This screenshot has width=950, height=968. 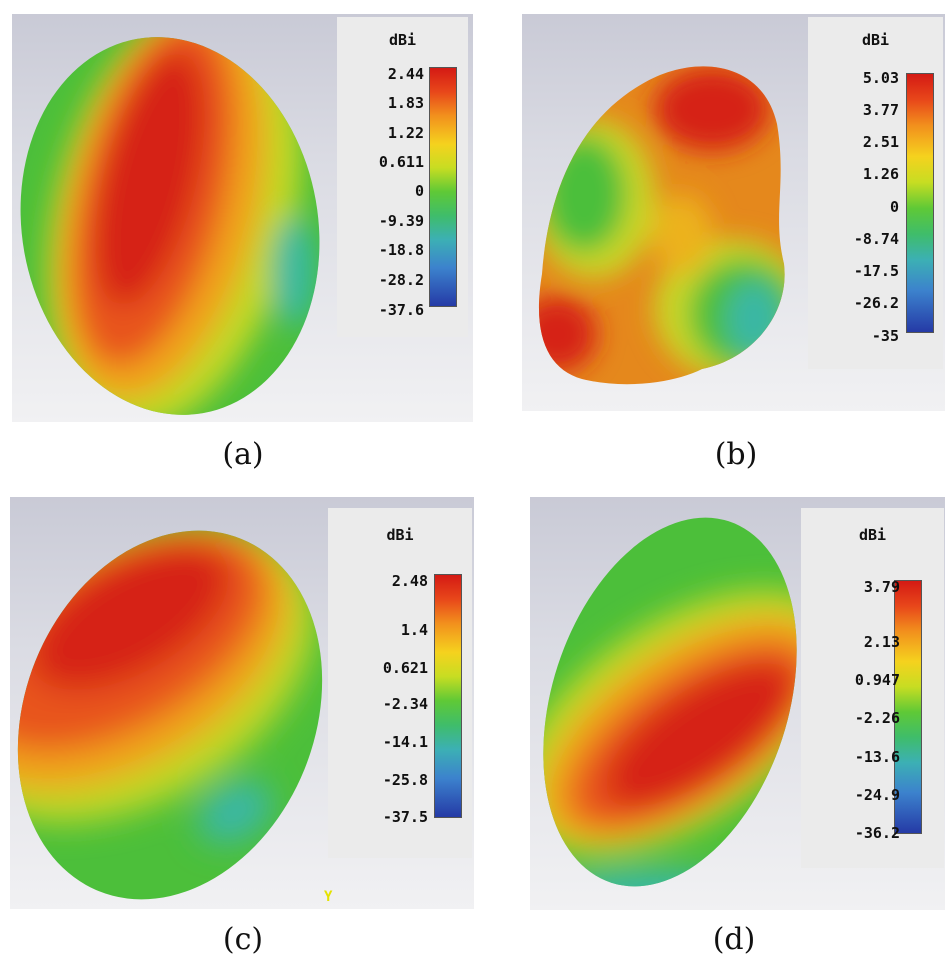 What do you see at coordinates (734, 939) in the screenshot?
I see `caption-d: (d)` at bounding box center [734, 939].